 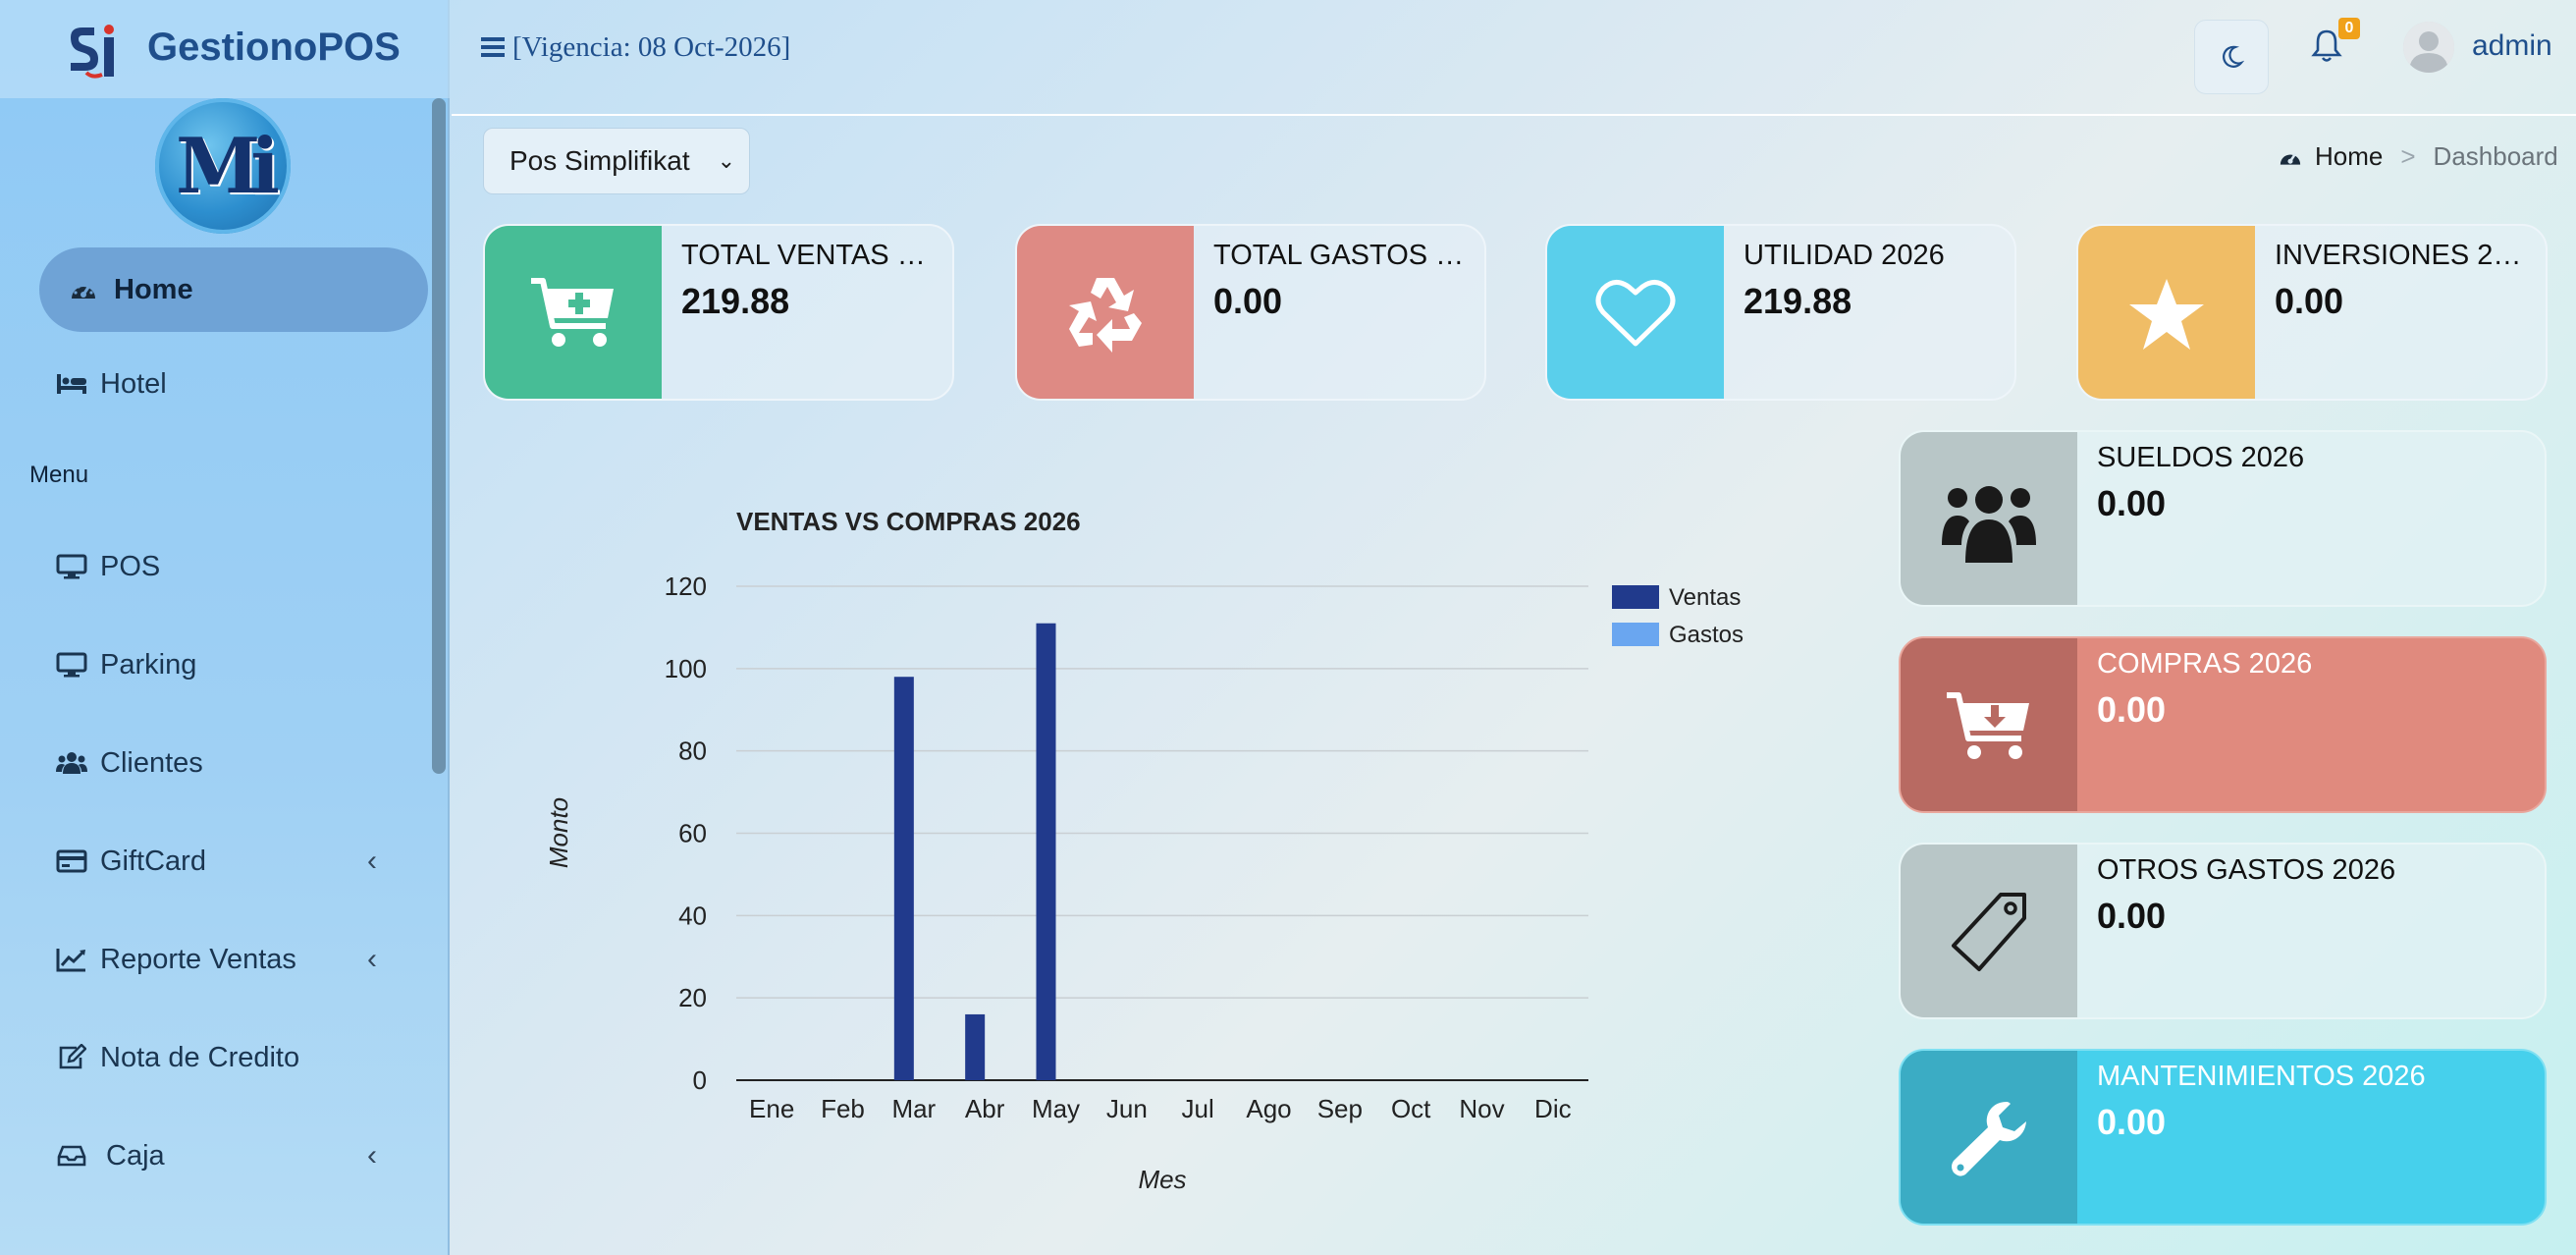 I want to click on chevron-down-icon: ⌄, so click(x=726, y=160).